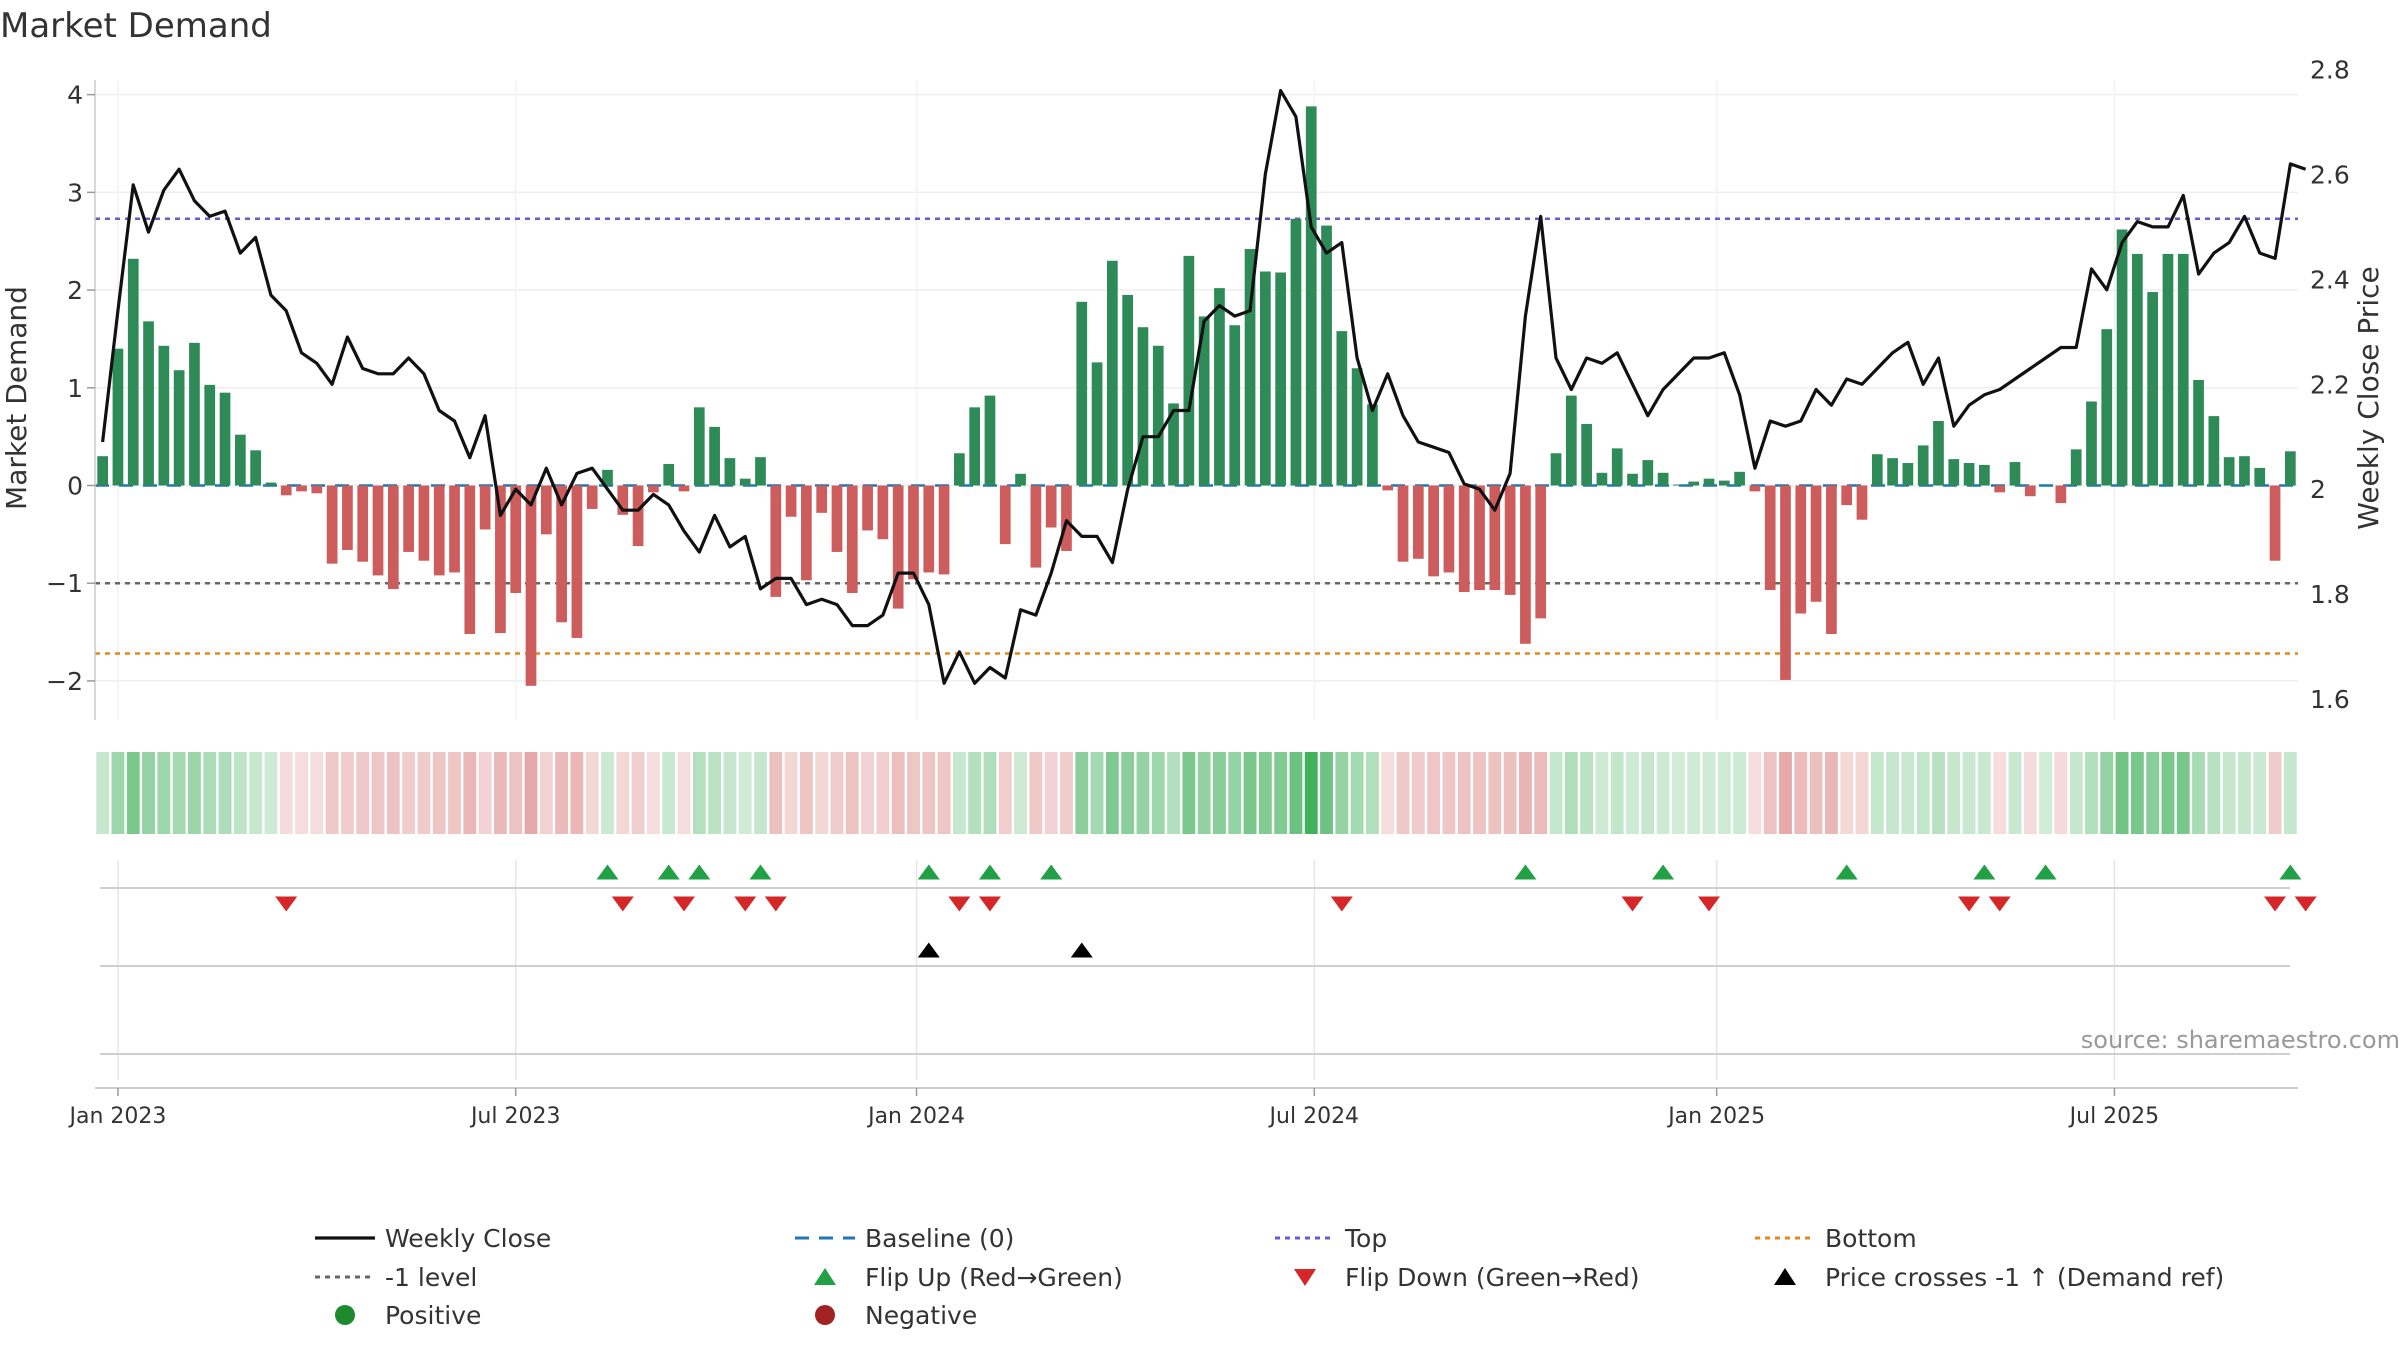 The height and width of the screenshot is (1354, 2400). I want to click on legend-label: Weekly Close, so click(468, 1238).